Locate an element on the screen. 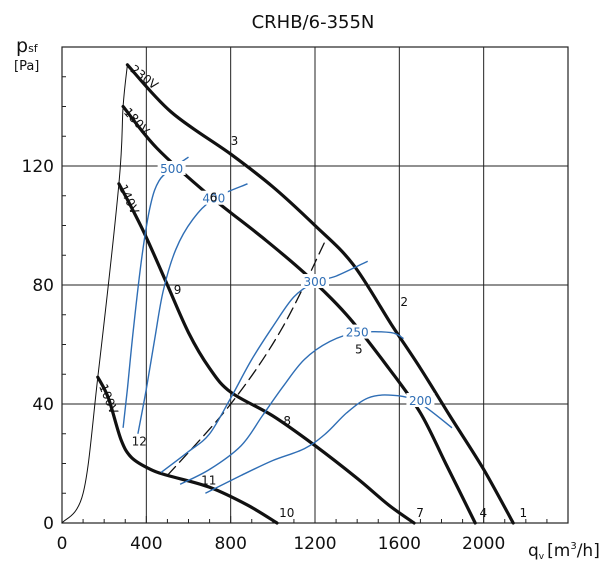 The image size is (613, 562). point-label: 2 is located at coordinates (404, 302).